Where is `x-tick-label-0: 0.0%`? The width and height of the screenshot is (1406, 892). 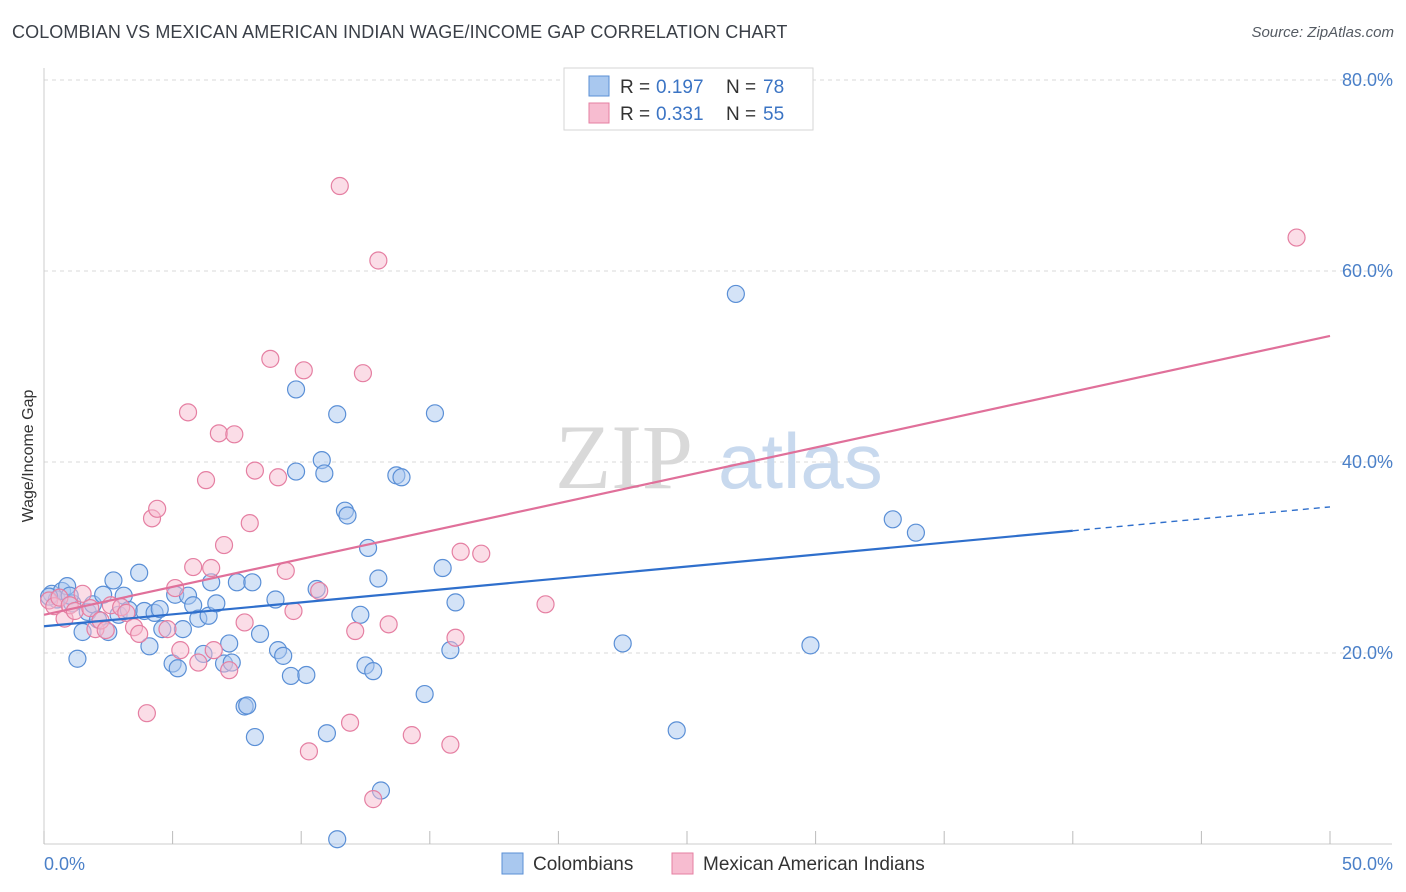
x-tick-label-0: 0.0% is located at coordinates (64, 864).